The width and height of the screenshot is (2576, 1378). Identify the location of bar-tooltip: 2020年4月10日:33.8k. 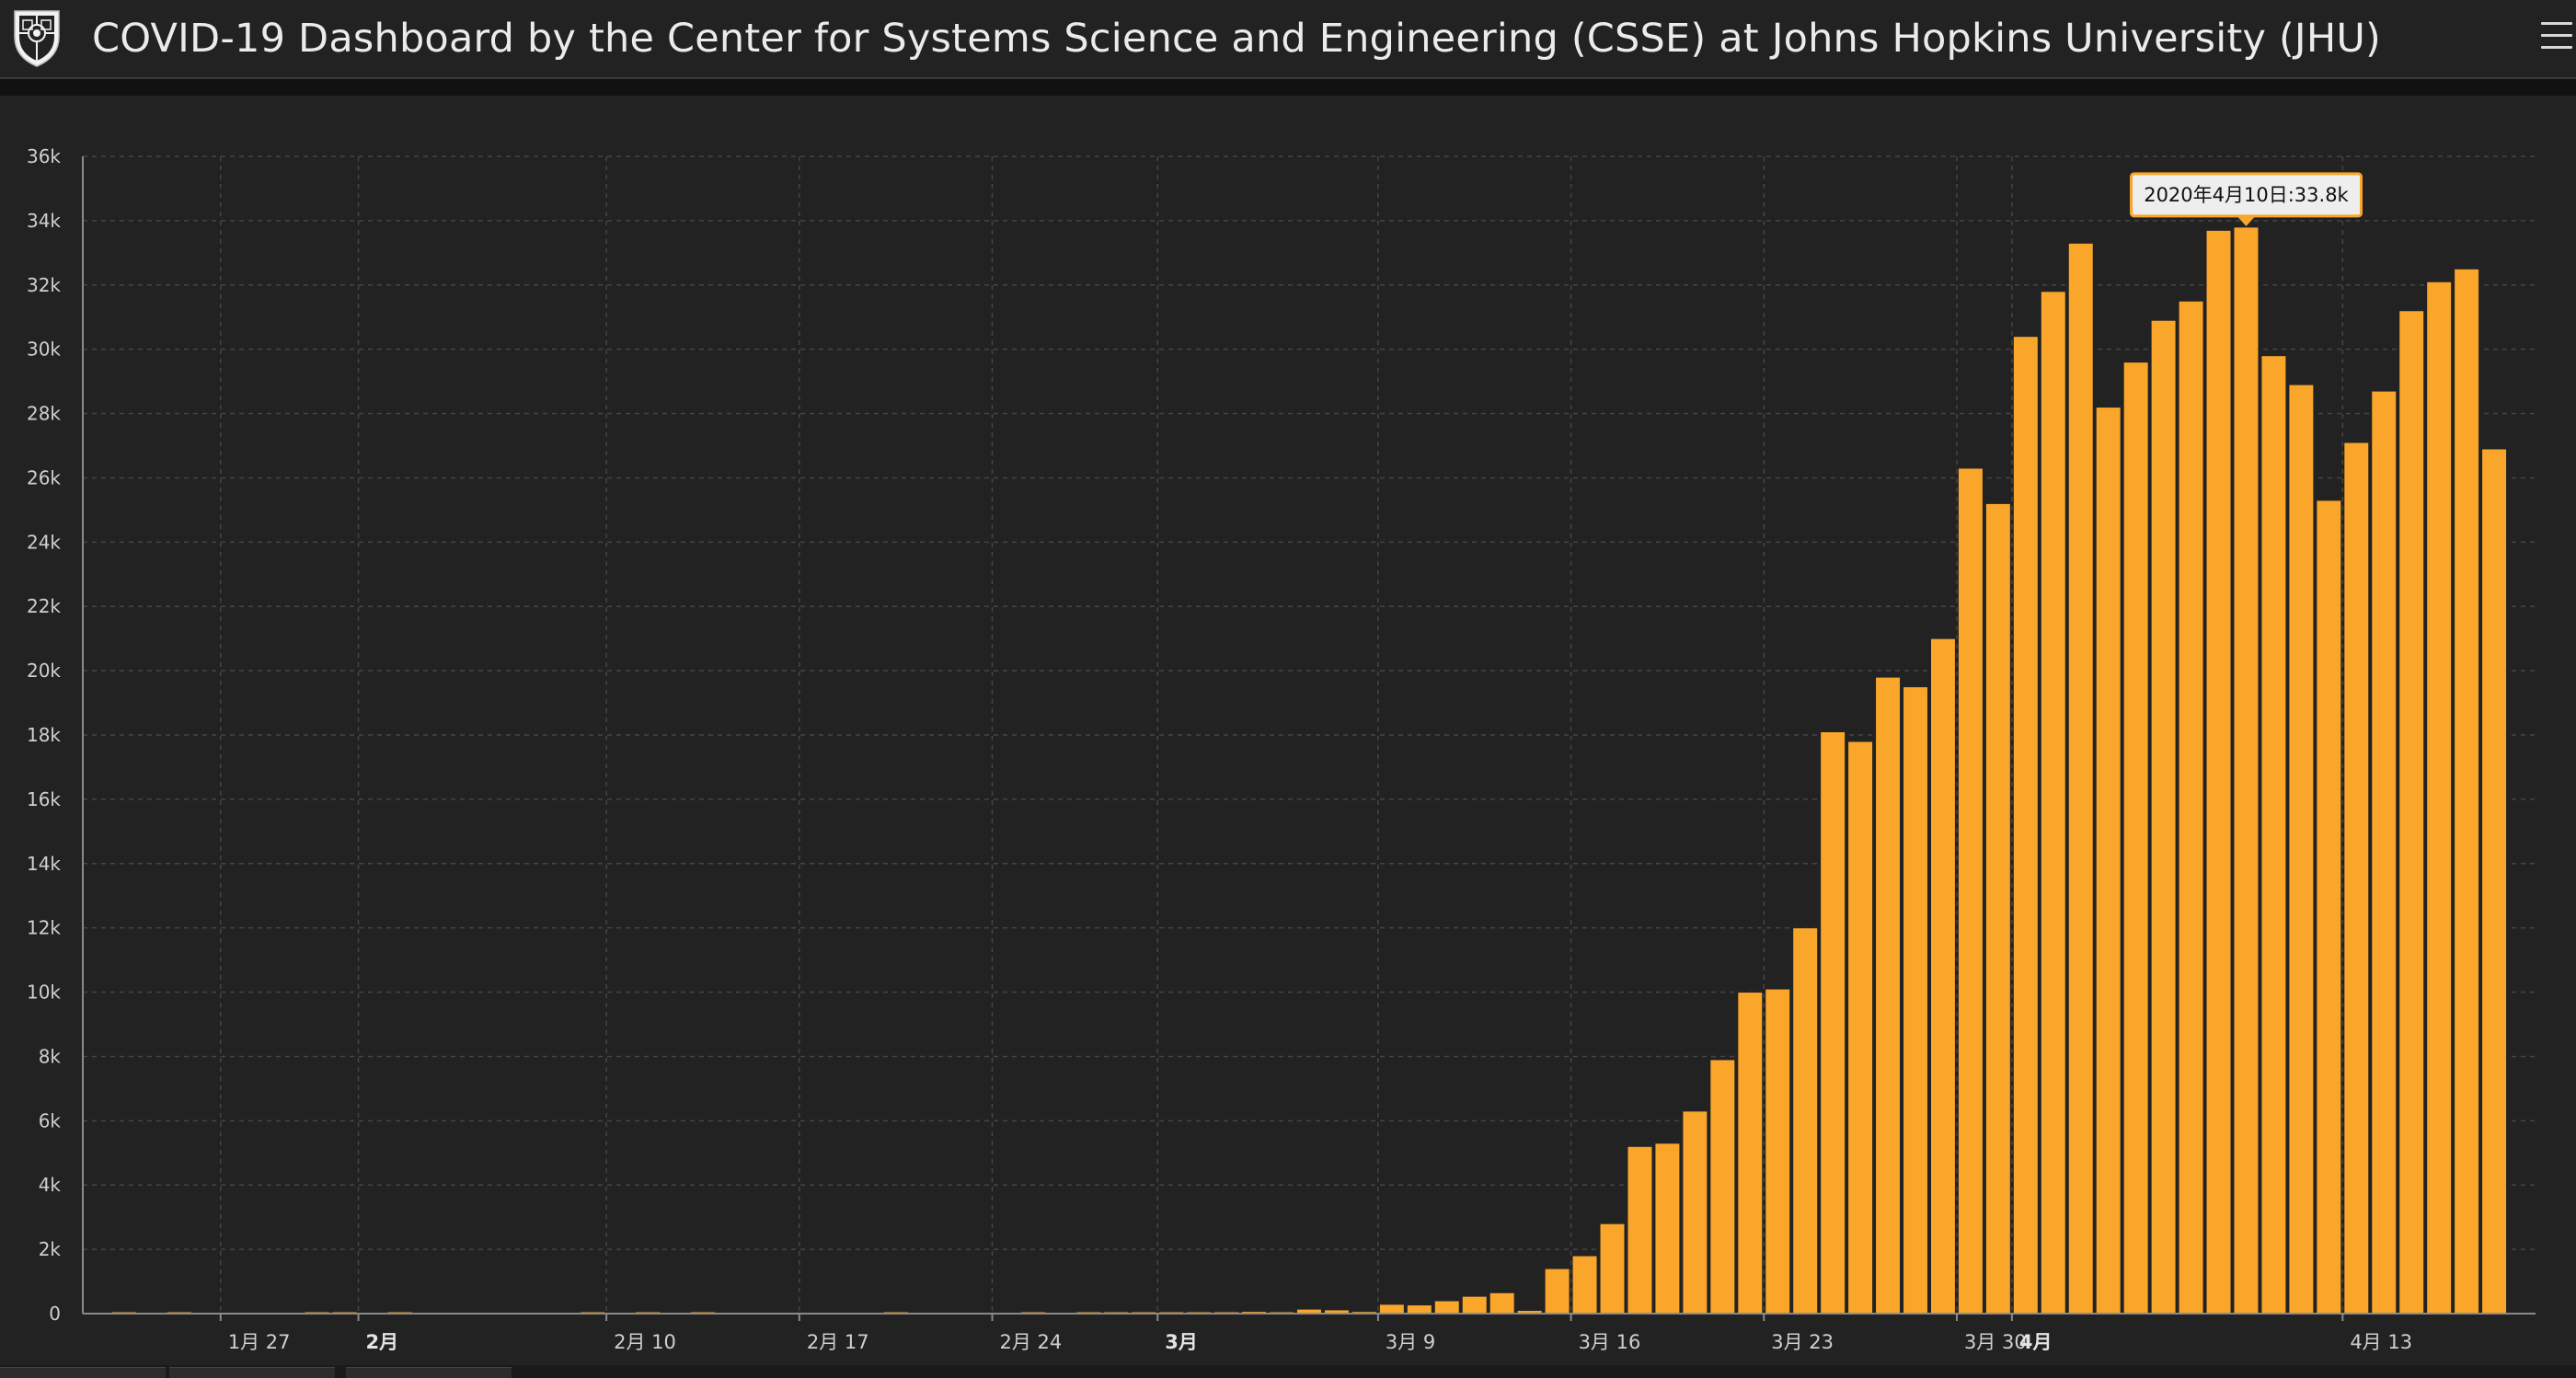
(2246, 199).